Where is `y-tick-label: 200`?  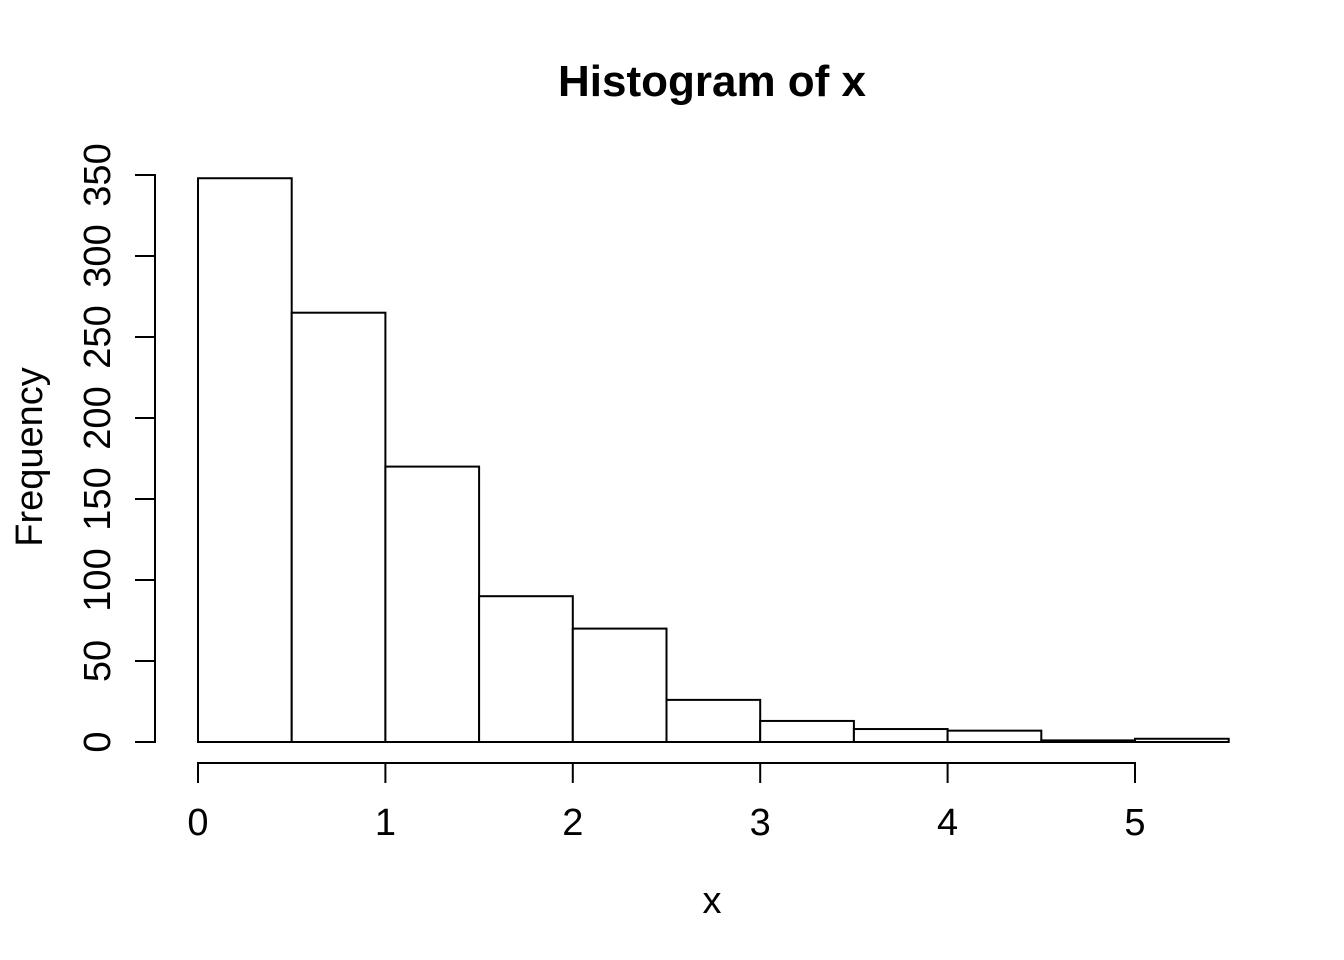 y-tick-label: 200 is located at coordinates (98, 417).